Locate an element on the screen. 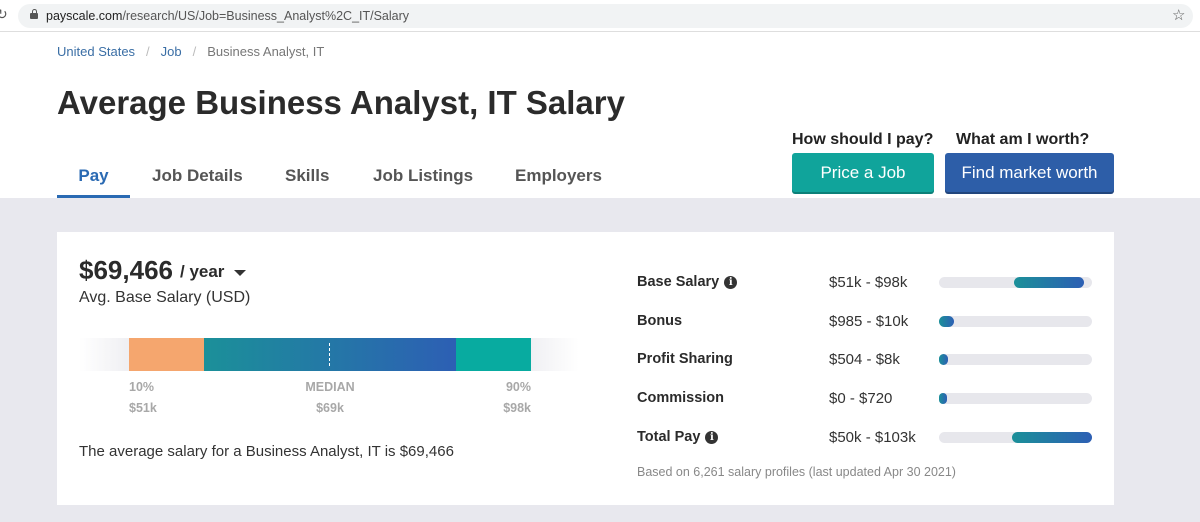 This screenshot has width=1200, height=522. price-a-job-button: Price a Job is located at coordinates (863, 172).